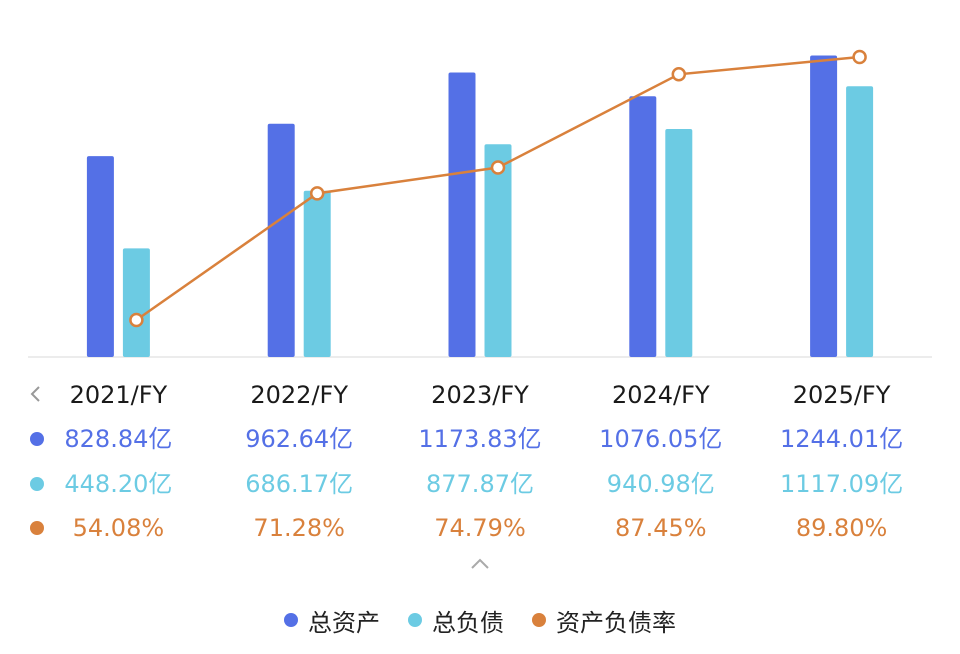 The width and height of the screenshot is (960, 654). Describe the element at coordinates (841, 395) in the screenshot. I see `category-label-4: 2025/FY` at that location.